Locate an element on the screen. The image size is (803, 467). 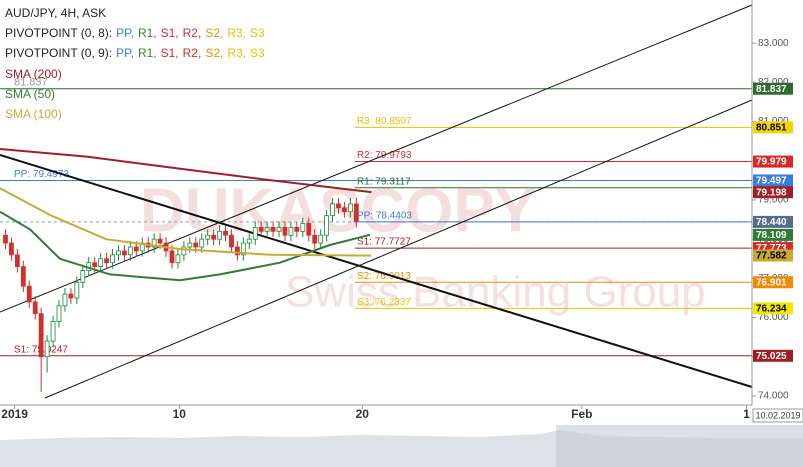
legend-item: PIVOTPOINT (0, 8): is located at coordinates (58, 33).